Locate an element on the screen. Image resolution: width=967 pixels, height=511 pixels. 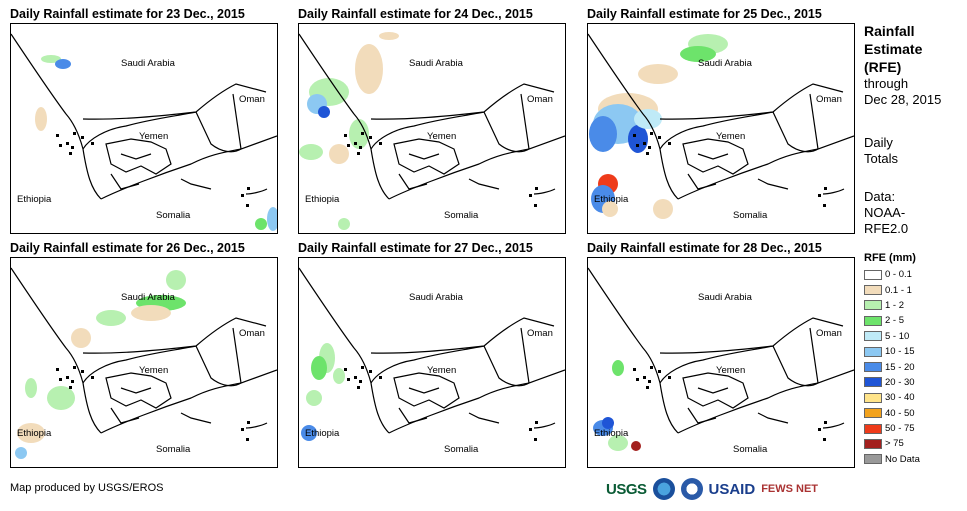
map-label-saudi: Saudi Arabia is located at coordinates (725, 297).